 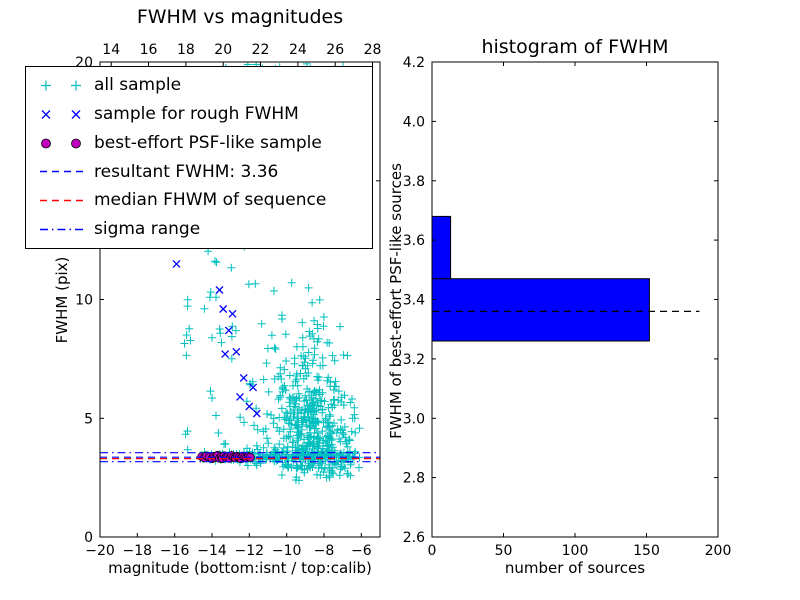 I want to click on x-marker-icon, so click(x=61, y=114).